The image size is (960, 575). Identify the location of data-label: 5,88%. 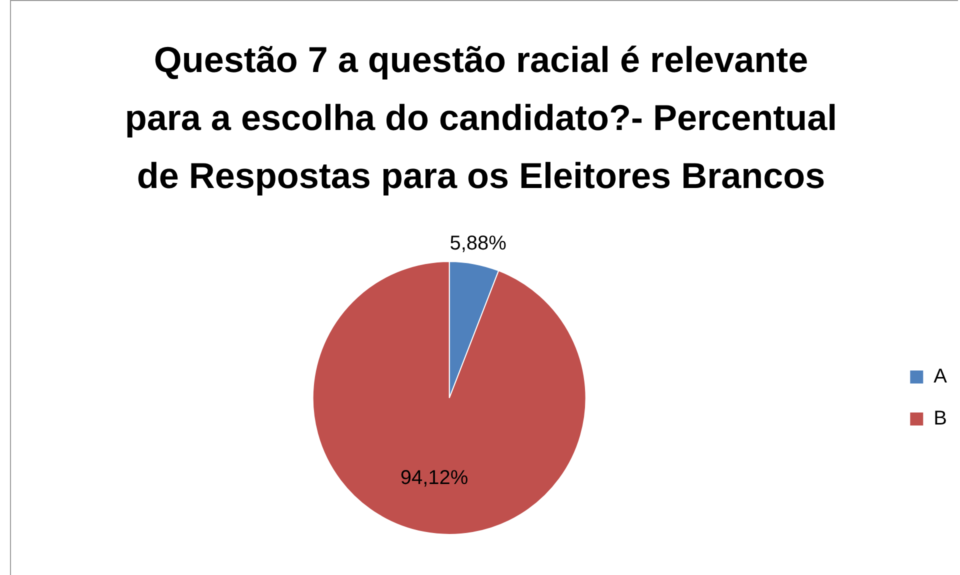
(478, 243).